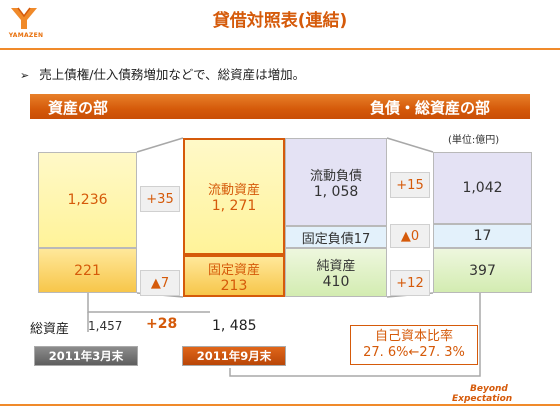  I want to click on summary-bullet: ➢ 売上債権/仕入債務増加などで、総資産は増加。, so click(162, 73).